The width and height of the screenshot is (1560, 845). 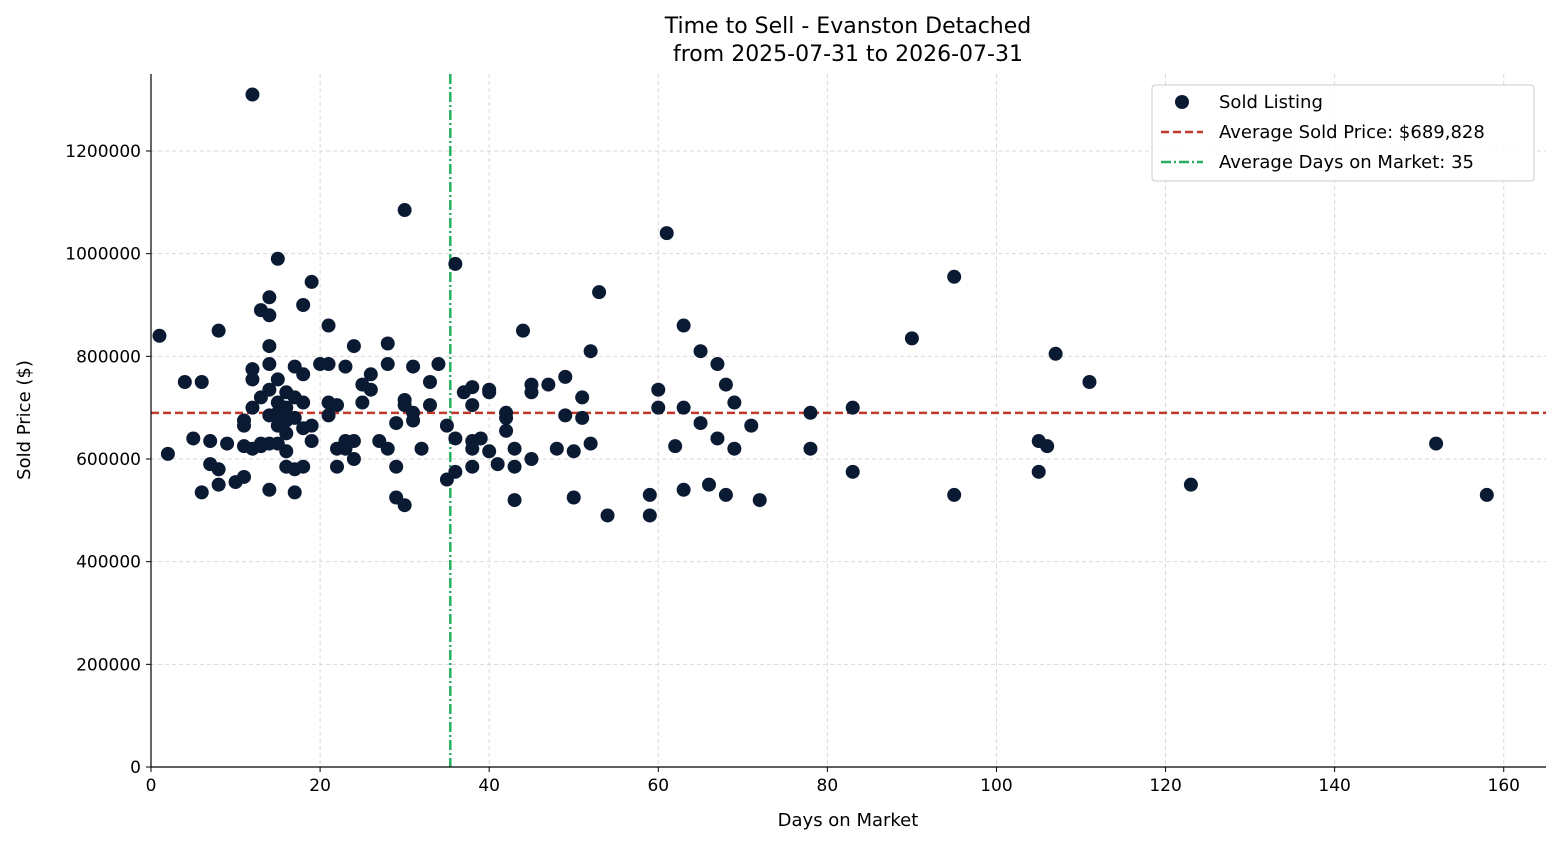 What do you see at coordinates (1271, 102) in the screenshot?
I see `legend-label-sold-listing: Sold Listing` at bounding box center [1271, 102].